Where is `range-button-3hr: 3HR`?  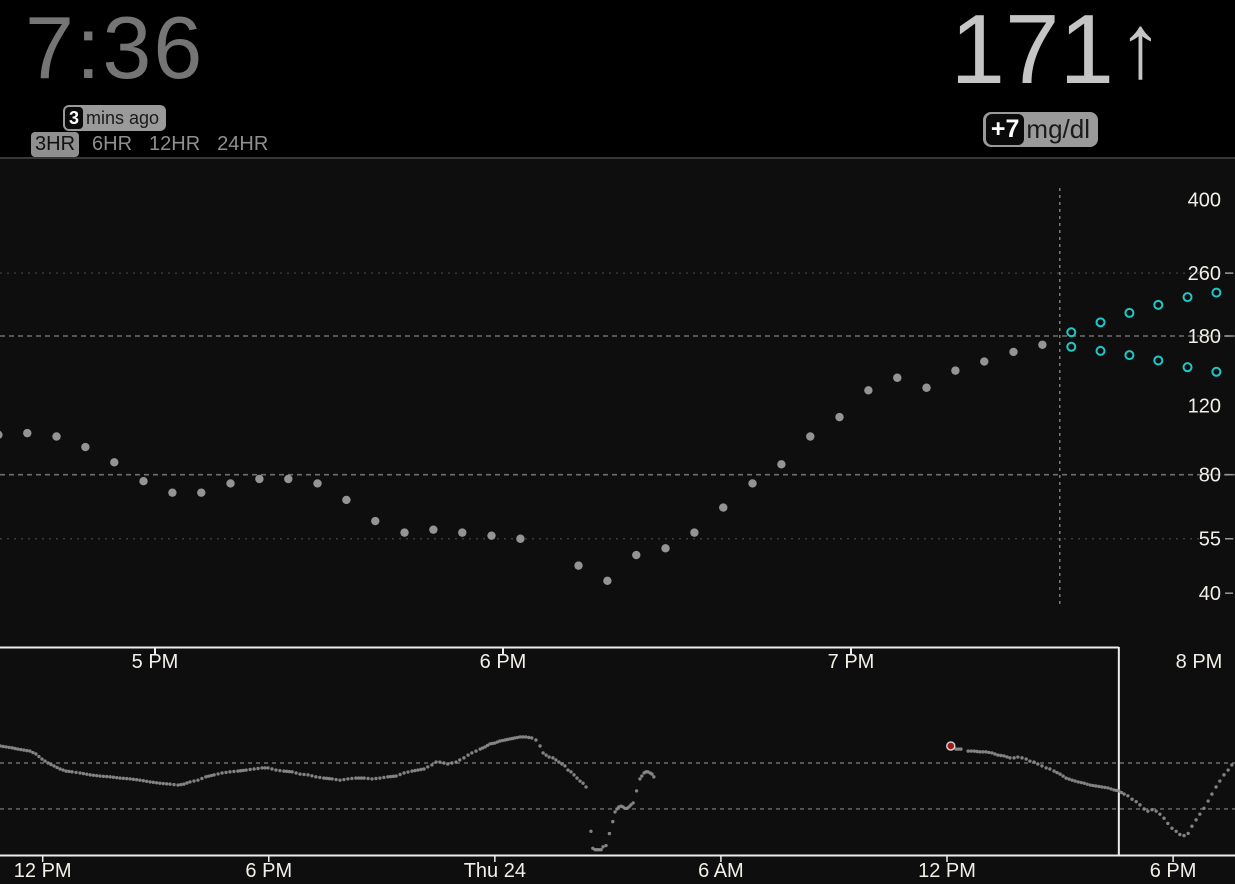
range-button-3hr: 3HR is located at coordinates (55, 144).